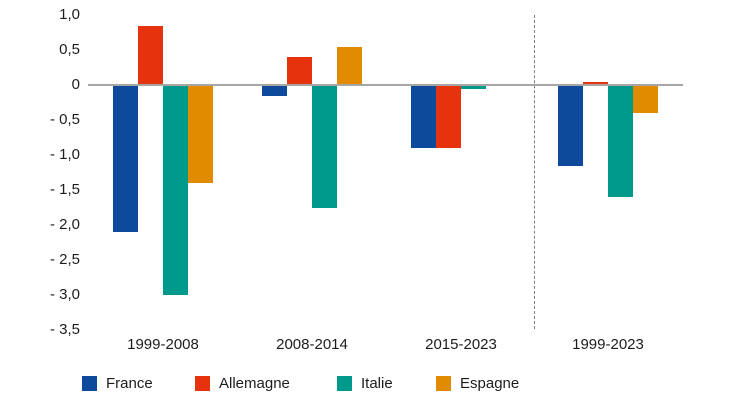 The image size is (730, 410). Describe the element at coordinates (200, 134) in the screenshot. I see `bar-espagne-1999-2008` at that location.